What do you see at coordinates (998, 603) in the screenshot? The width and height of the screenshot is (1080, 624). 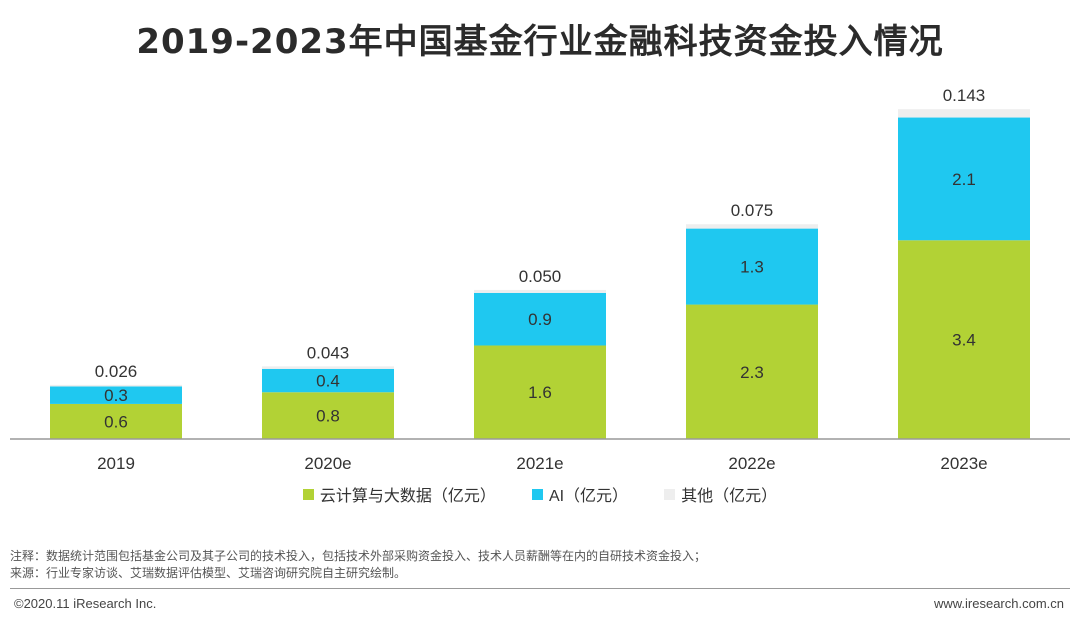 I see `footer-website: www.iresearch.com.cn` at bounding box center [998, 603].